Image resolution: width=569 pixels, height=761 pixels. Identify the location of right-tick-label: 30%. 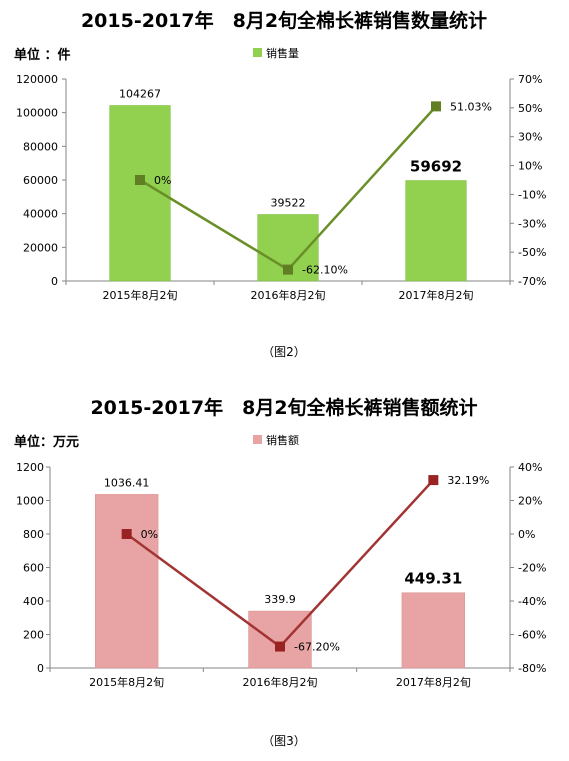
(530, 137).